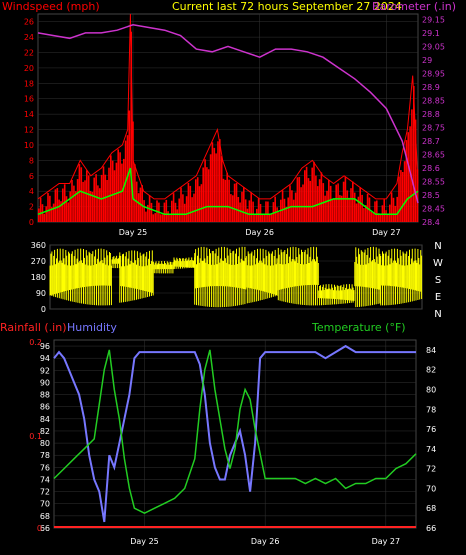  Describe the element at coordinates (31, 191) in the screenshot. I see `wind-tick-label: 4` at that location.